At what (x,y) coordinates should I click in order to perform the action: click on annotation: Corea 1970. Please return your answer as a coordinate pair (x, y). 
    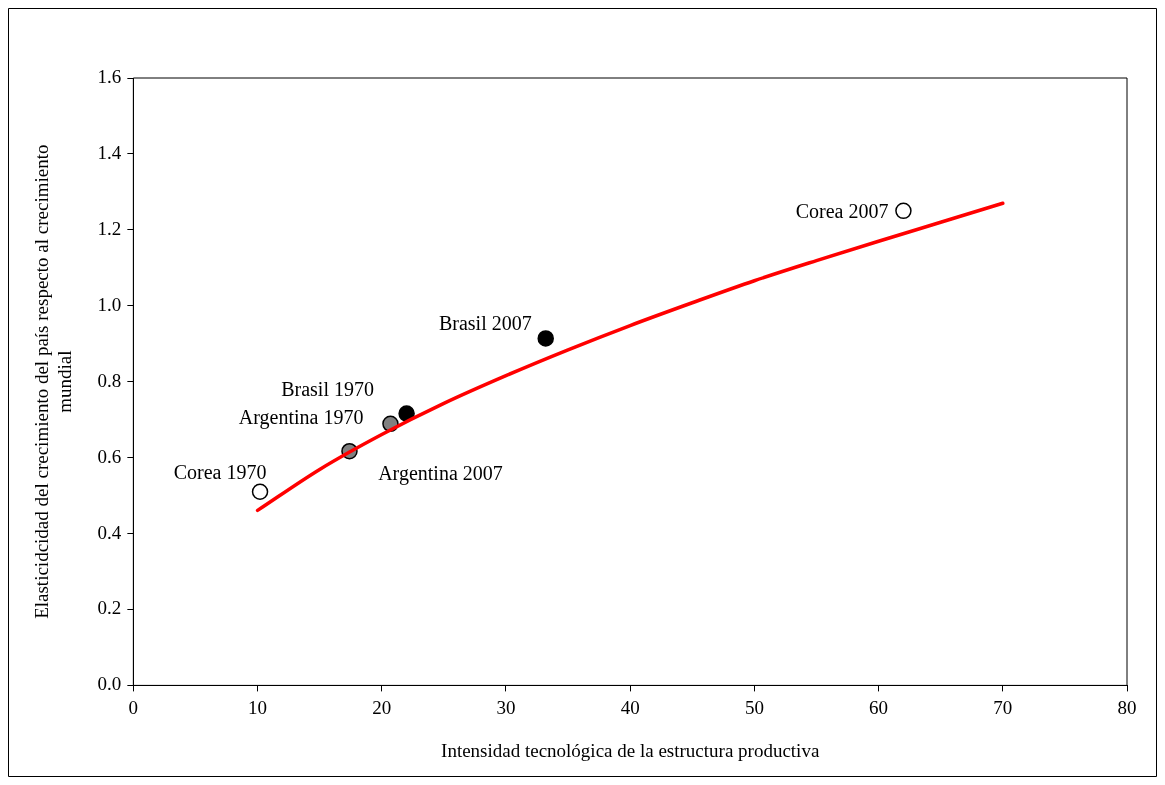
    Looking at the image, I should click on (220, 472).